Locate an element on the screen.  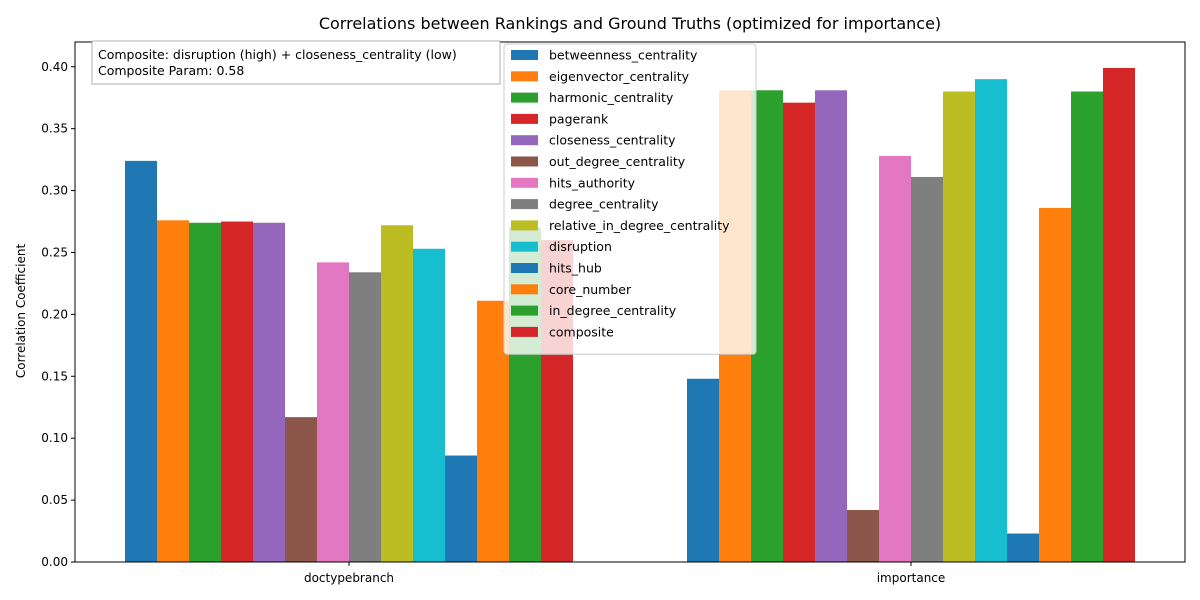
legend-label-eigenvector_centrality: eigenvector_centrality is located at coordinates (619, 76).